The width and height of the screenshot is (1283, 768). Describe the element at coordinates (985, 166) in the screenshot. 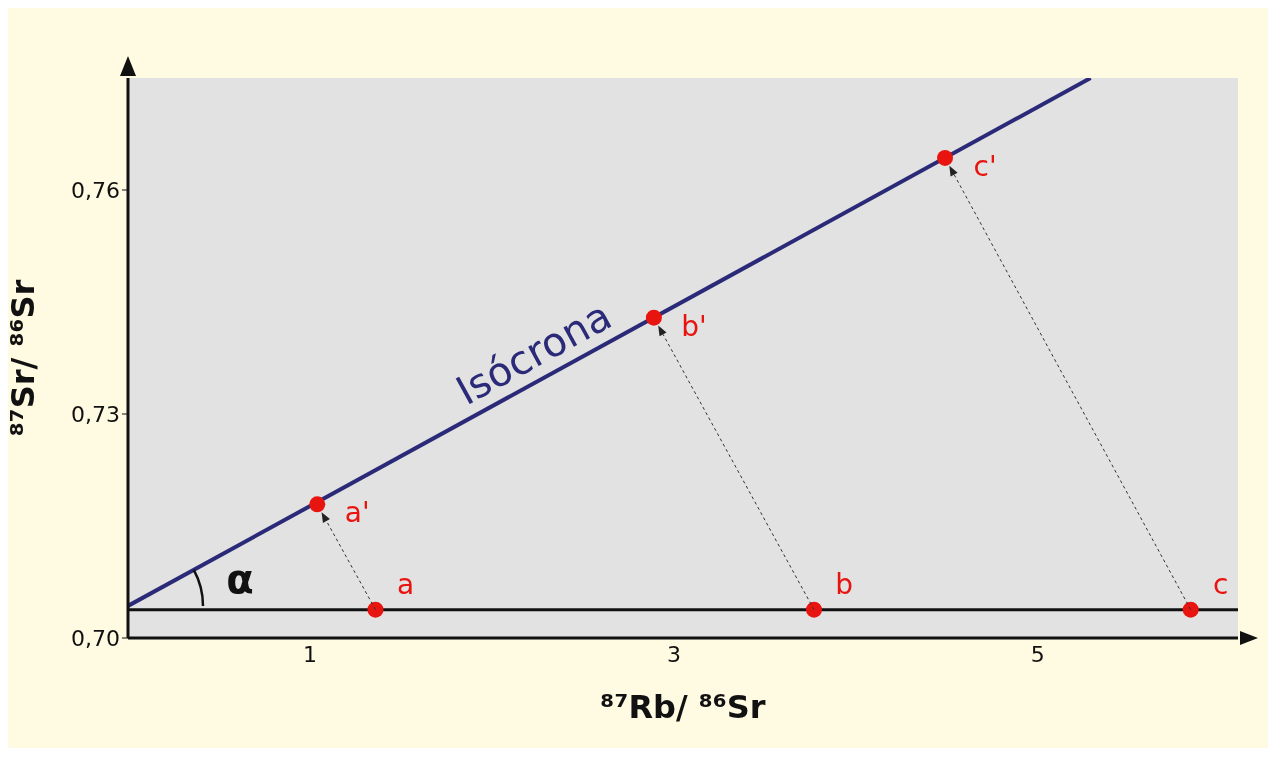

I see `annotation: c'` at that location.